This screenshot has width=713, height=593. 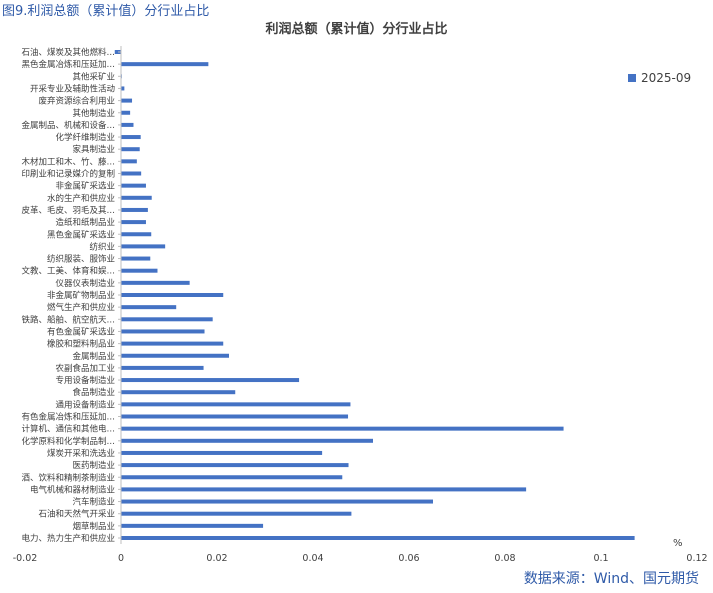 What do you see at coordinates (68, 538) in the screenshot?
I see `category-label: 电力、热力生产和供应业` at bounding box center [68, 538].